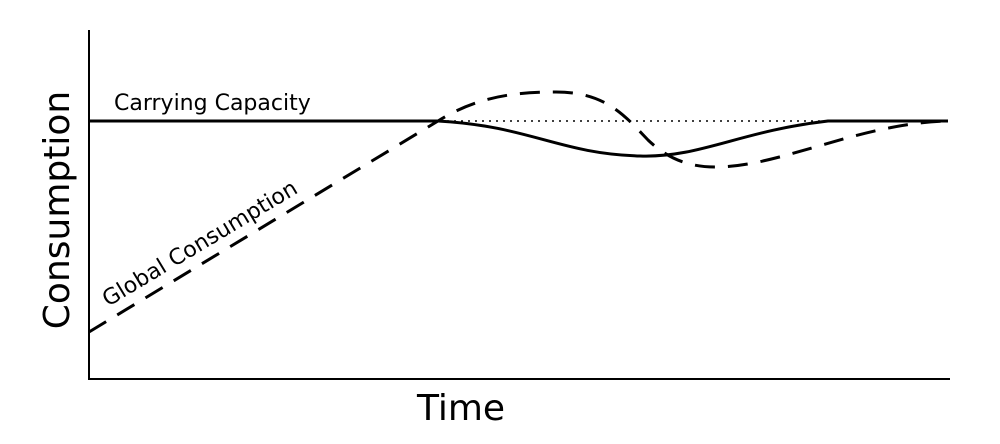 This screenshot has width=1000, height=444. Describe the element at coordinates (460, 408) in the screenshot. I see `x-axis-label: Time` at that location.